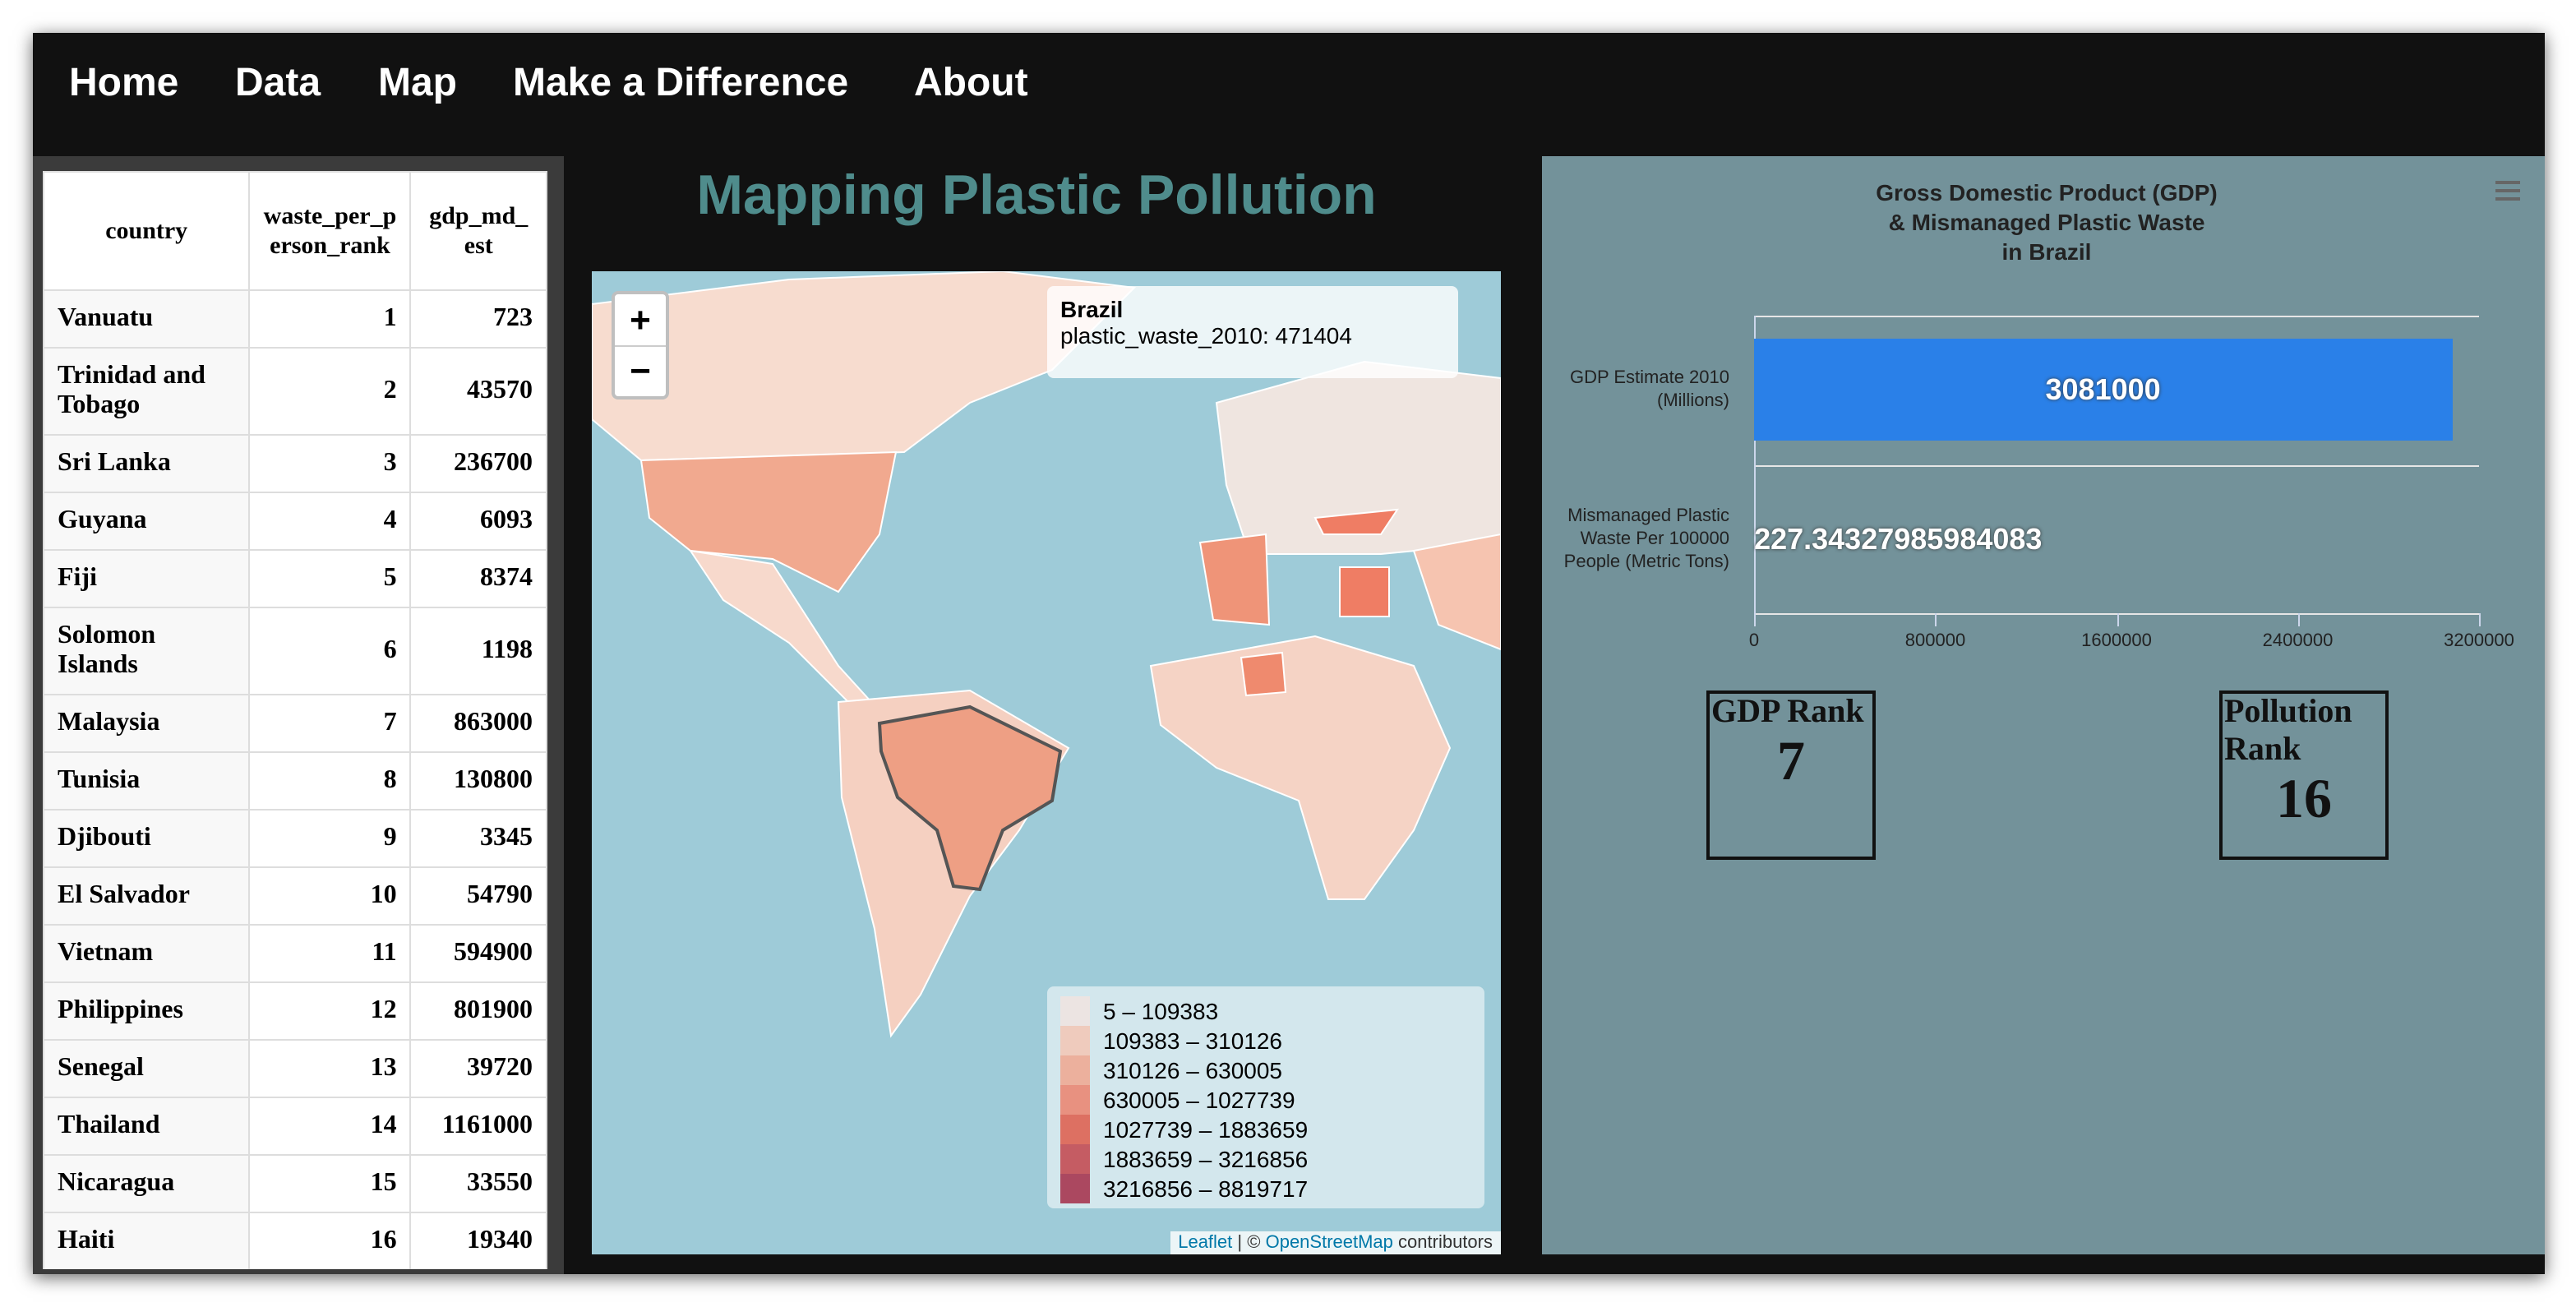 The image size is (2576, 1307). What do you see at coordinates (1899, 539) in the screenshot?
I see `data-label: 227.34327985984083` at bounding box center [1899, 539].